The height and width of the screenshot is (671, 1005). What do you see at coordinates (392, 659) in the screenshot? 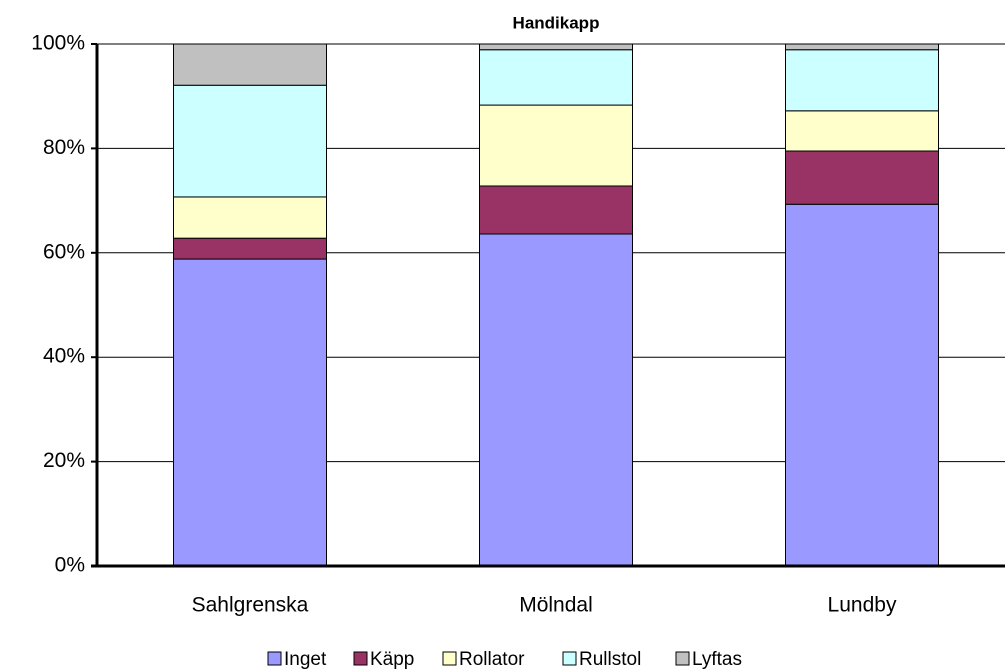
I see `legend-label: Käpp` at bounding box center [392, 659].